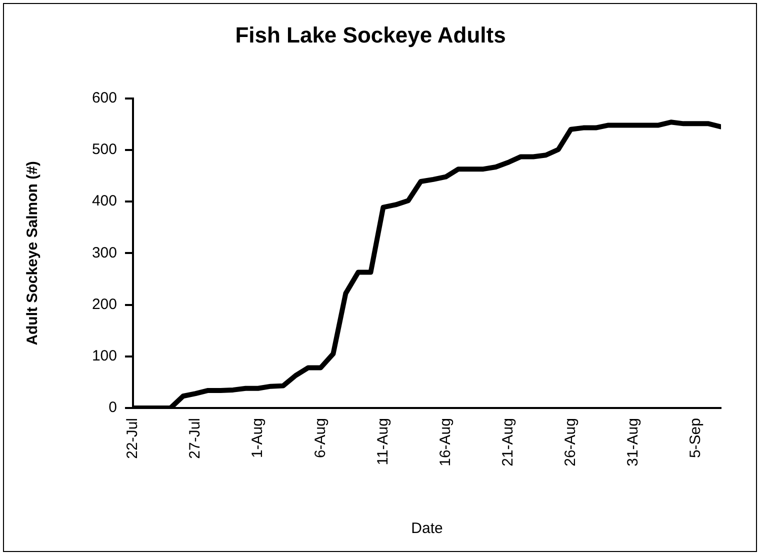  What do you see at coordinates (695, 438) in the screenshot?
I see `x-tick-label: 5-Sep` at bounding box center [695, 438].